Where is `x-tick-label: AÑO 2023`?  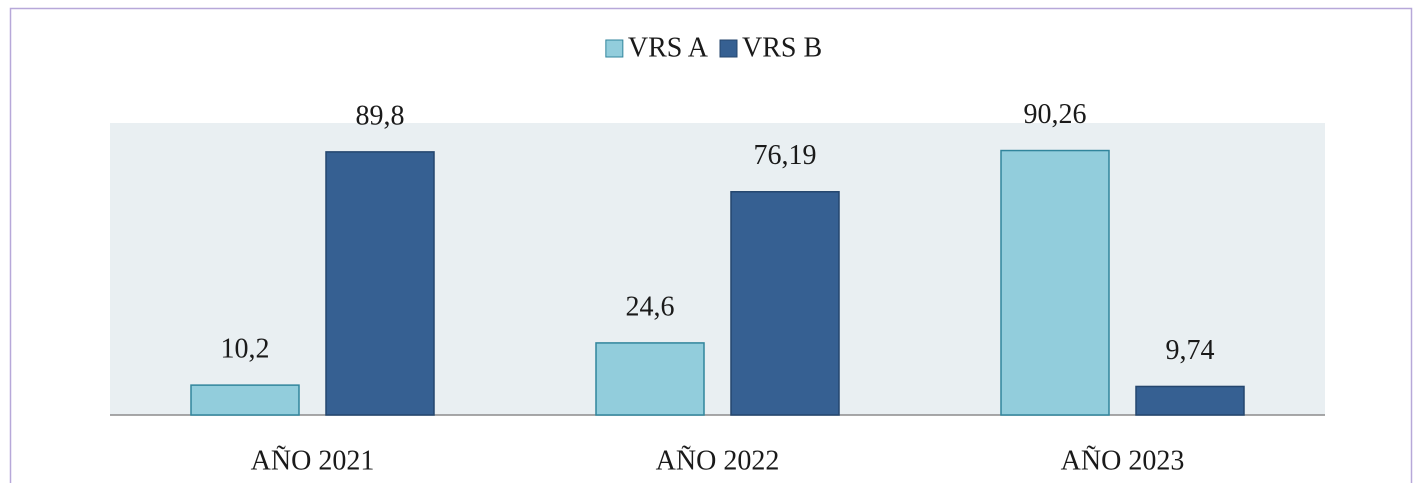
x-tick-label: AÑO 2023 is located at coordinates (1123, 460).